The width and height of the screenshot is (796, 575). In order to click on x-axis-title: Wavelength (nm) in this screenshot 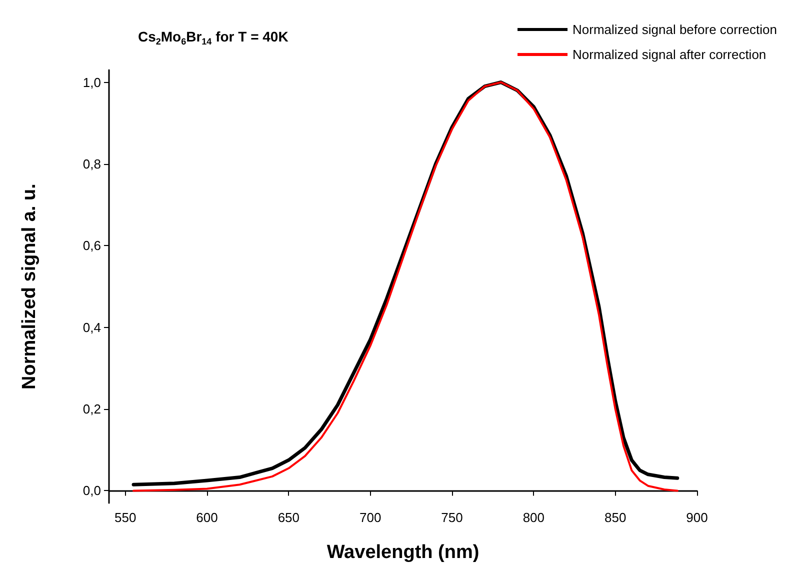, I will do `click(403, 552)`.